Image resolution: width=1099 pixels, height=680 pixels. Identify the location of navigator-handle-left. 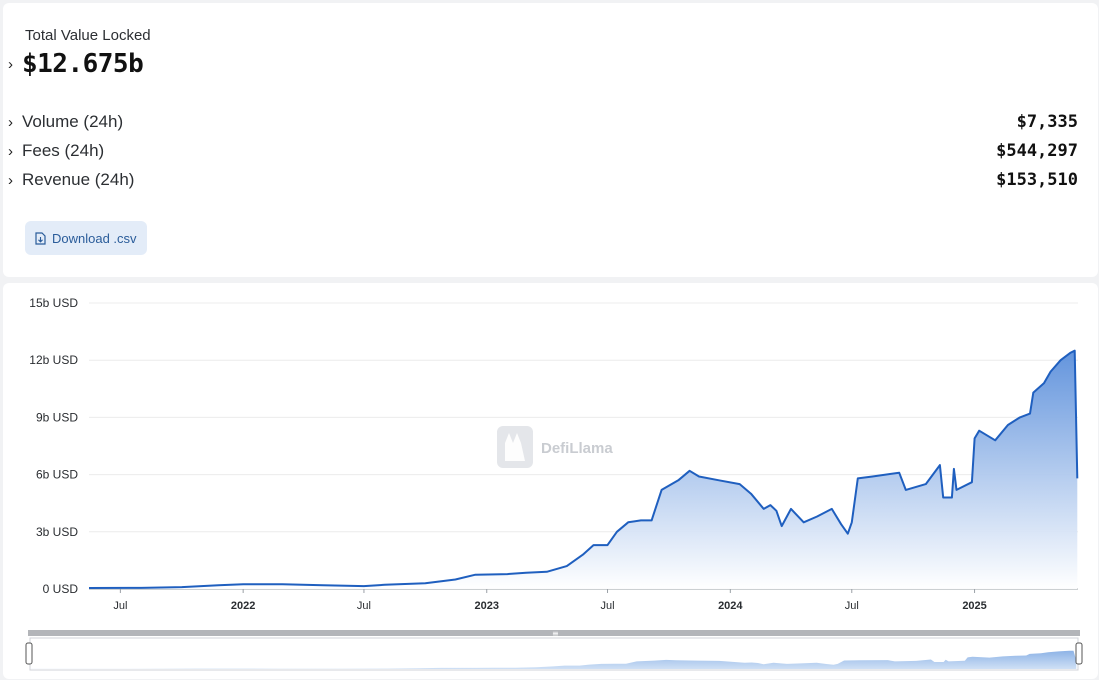
(29, 653).